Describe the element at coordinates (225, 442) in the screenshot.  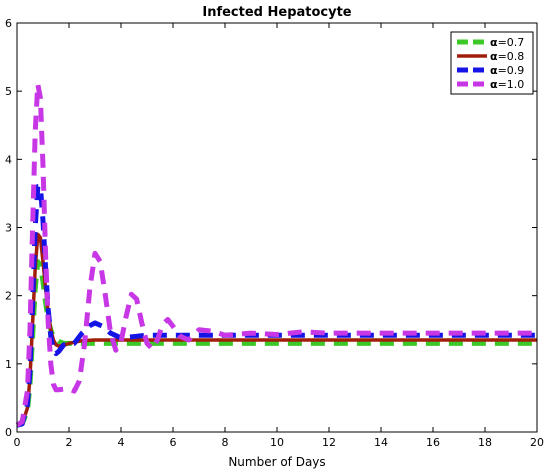
I see `x-tick-label: 8` at that location.